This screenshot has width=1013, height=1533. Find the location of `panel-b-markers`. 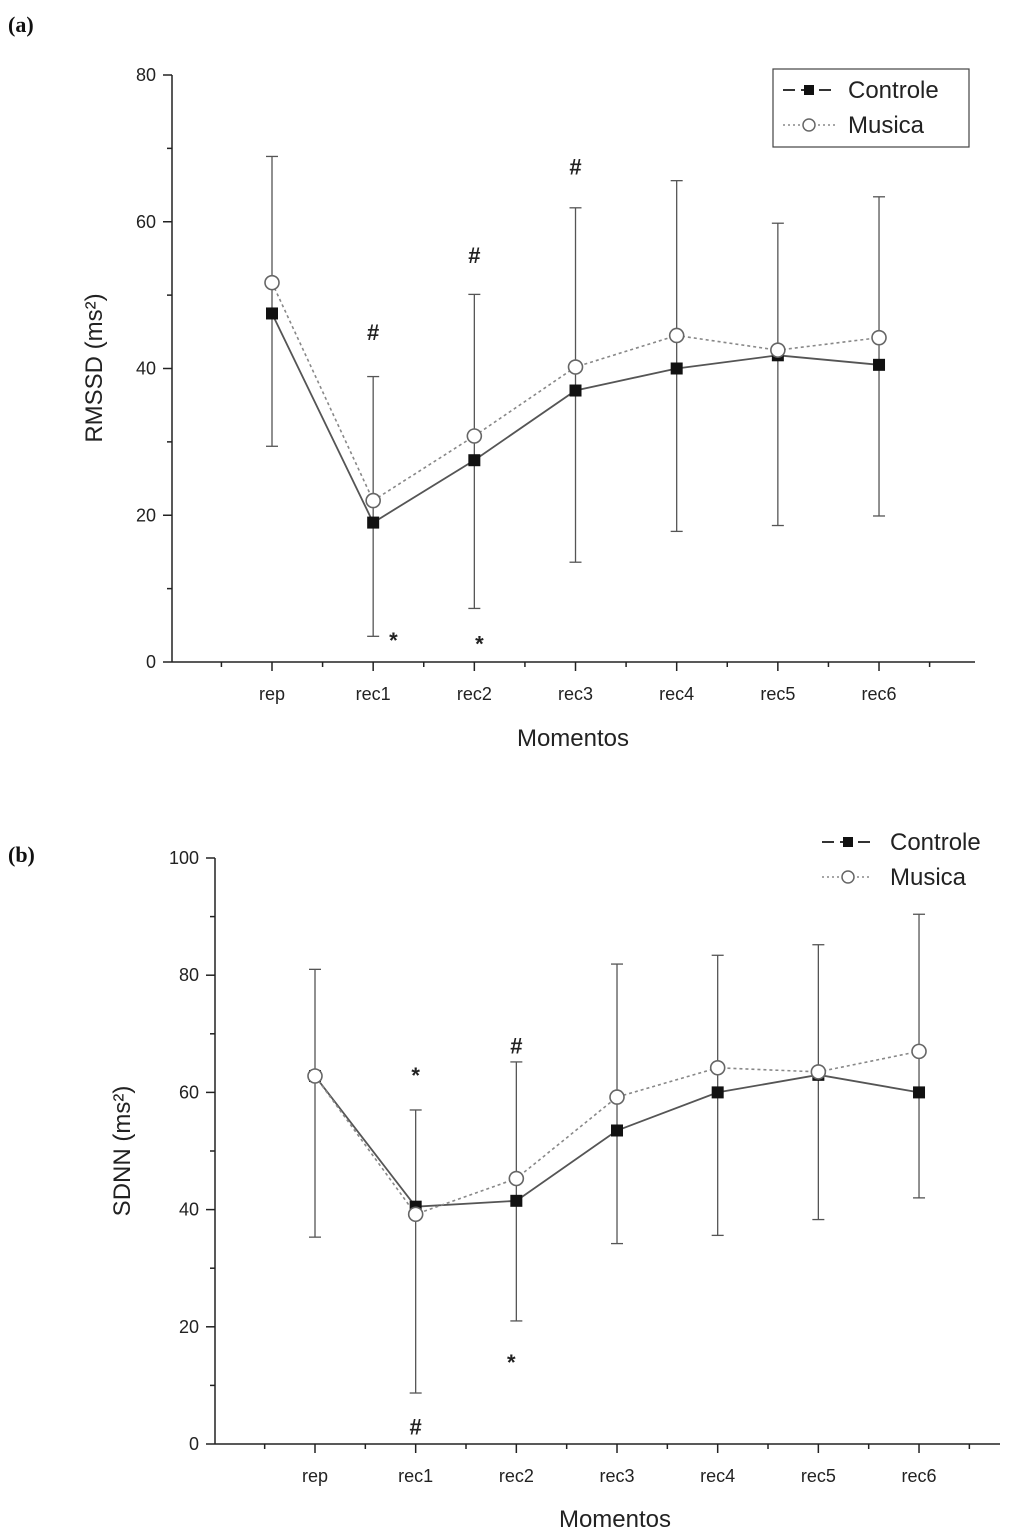

panel-b-markers is located at coordinates (617, 1133).